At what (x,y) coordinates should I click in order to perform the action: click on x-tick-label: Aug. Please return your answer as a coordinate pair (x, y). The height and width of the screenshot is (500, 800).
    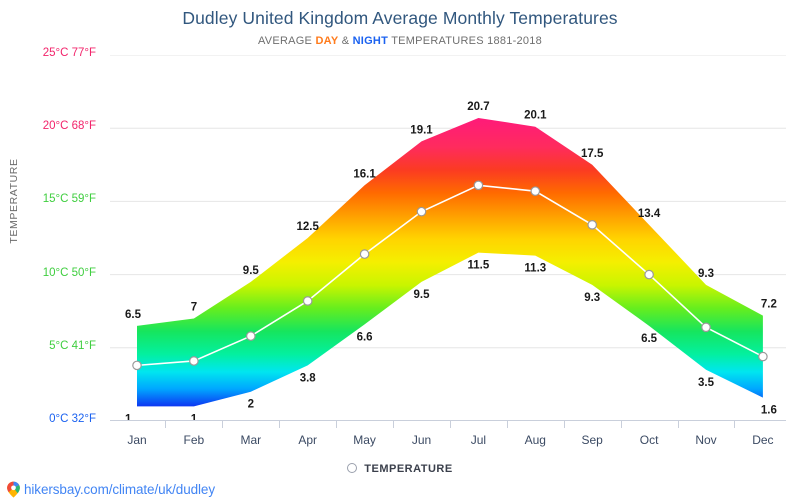
    Looking at the image, I should click on (535, 440).